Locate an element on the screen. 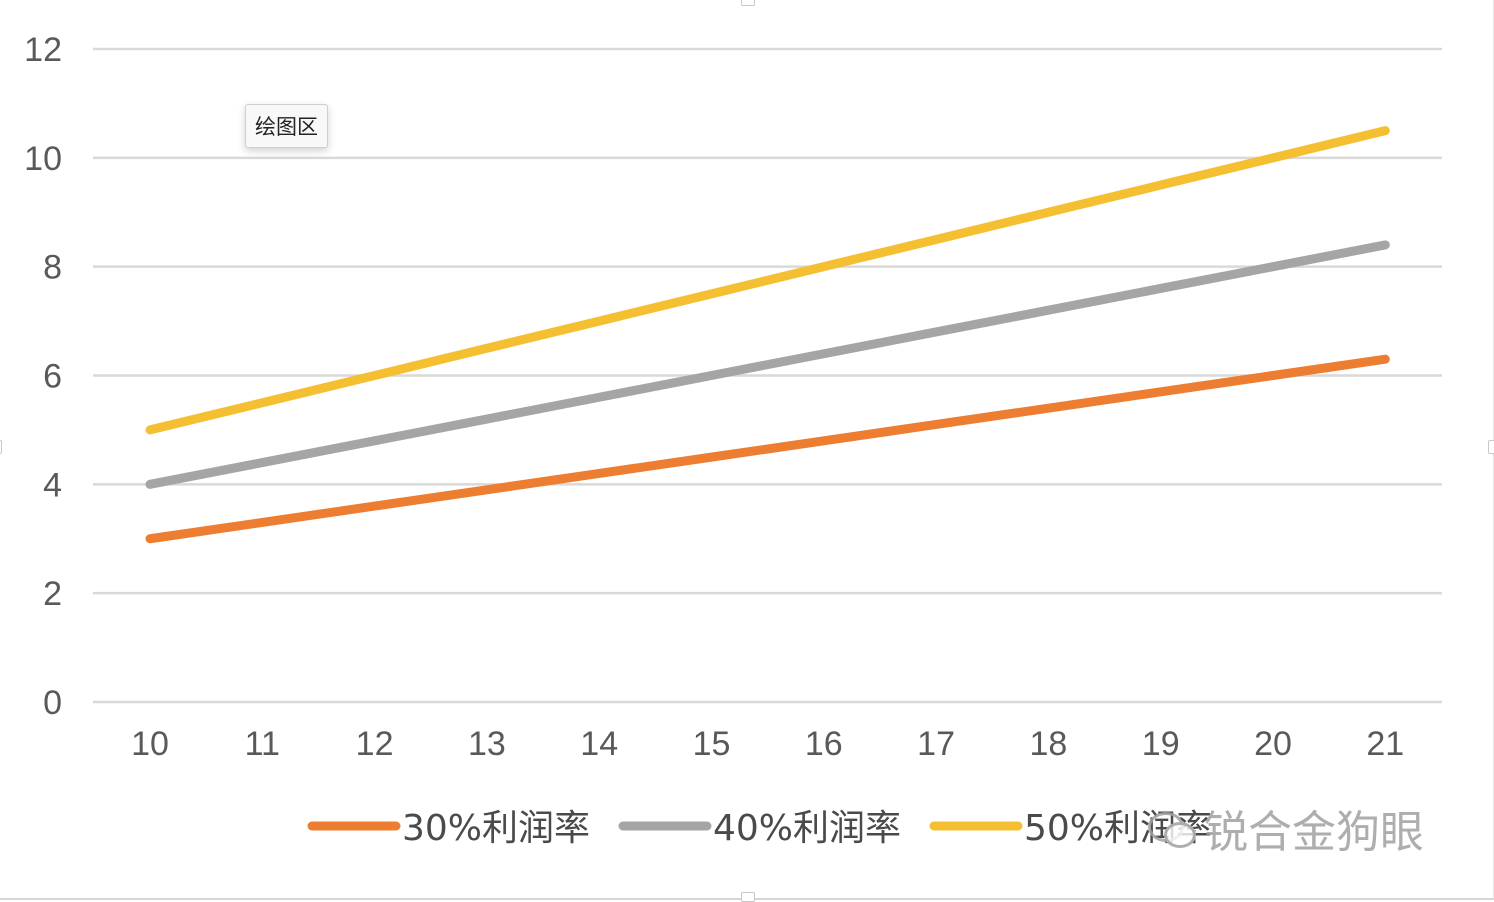 This screenshot has width=1494, height=902. y-tick-label: 8 is located at coordinates (52, 268).